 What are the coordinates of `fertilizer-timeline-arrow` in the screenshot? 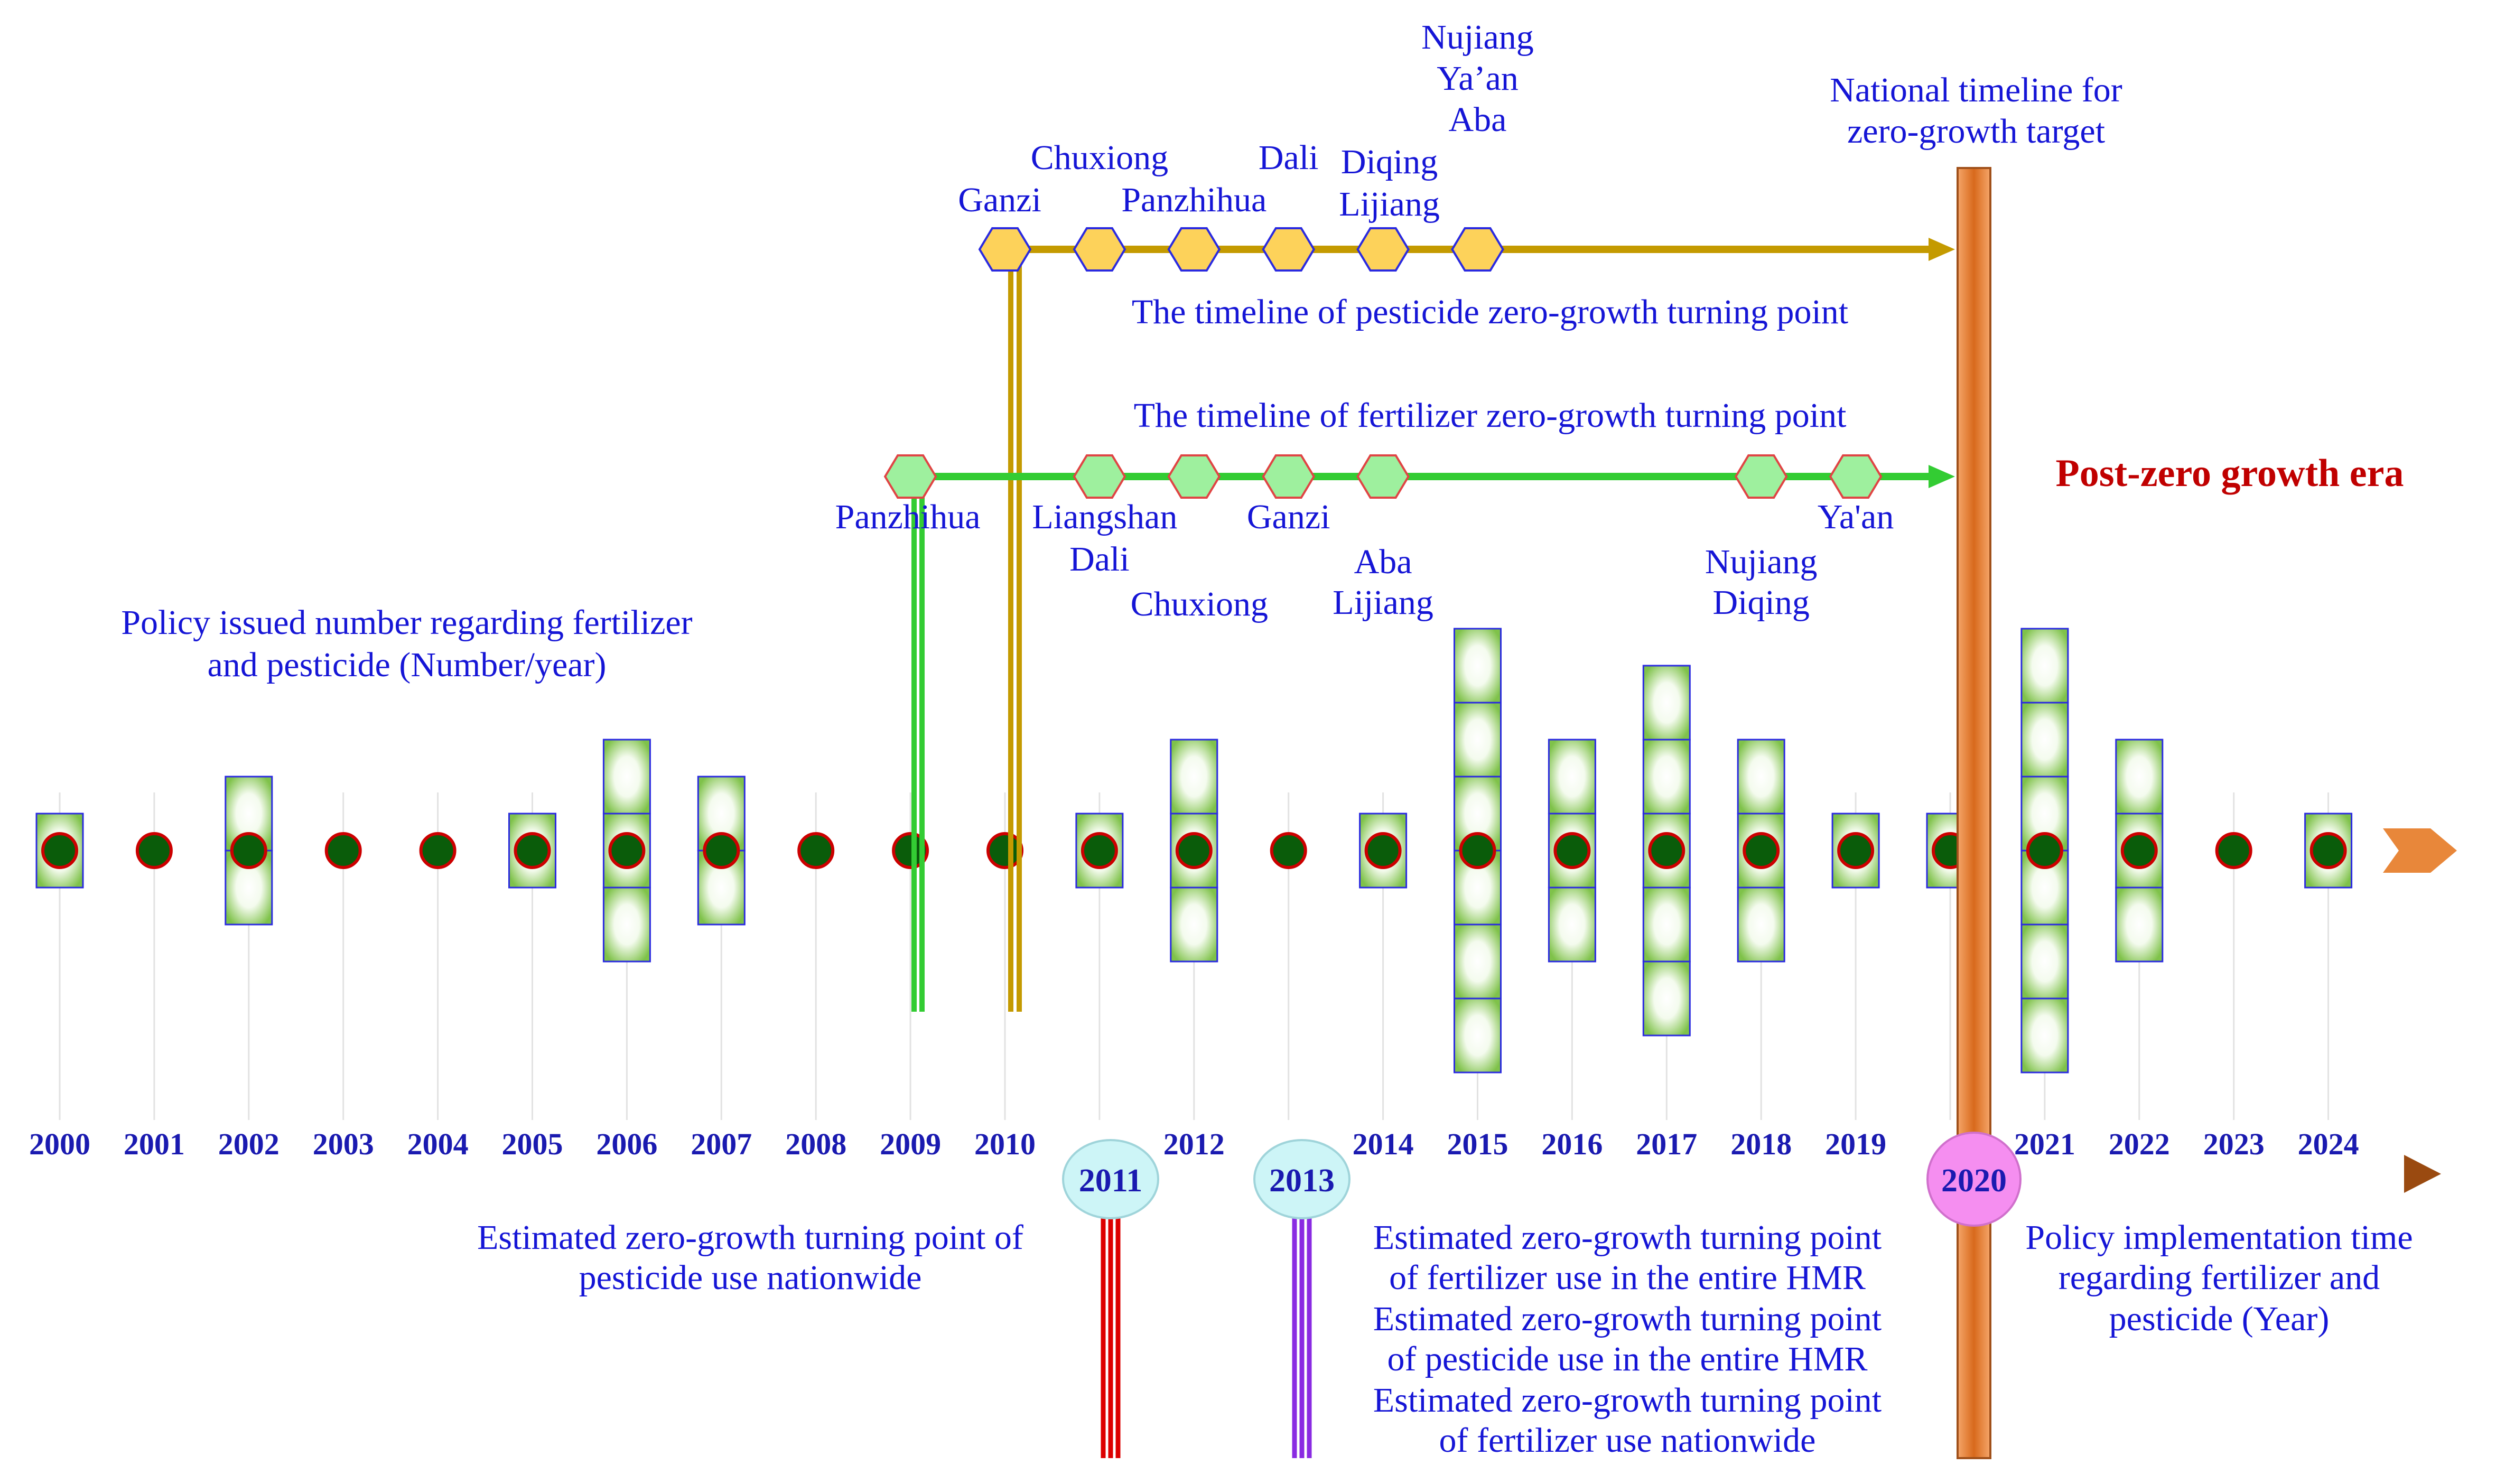 It's located at (1942, 476).